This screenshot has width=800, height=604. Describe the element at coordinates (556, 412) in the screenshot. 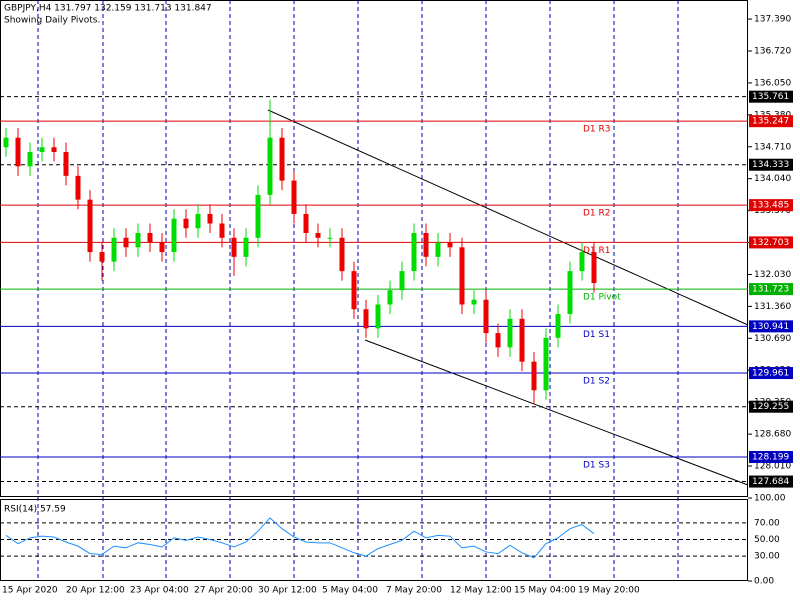

I see `trend-line` at that location.